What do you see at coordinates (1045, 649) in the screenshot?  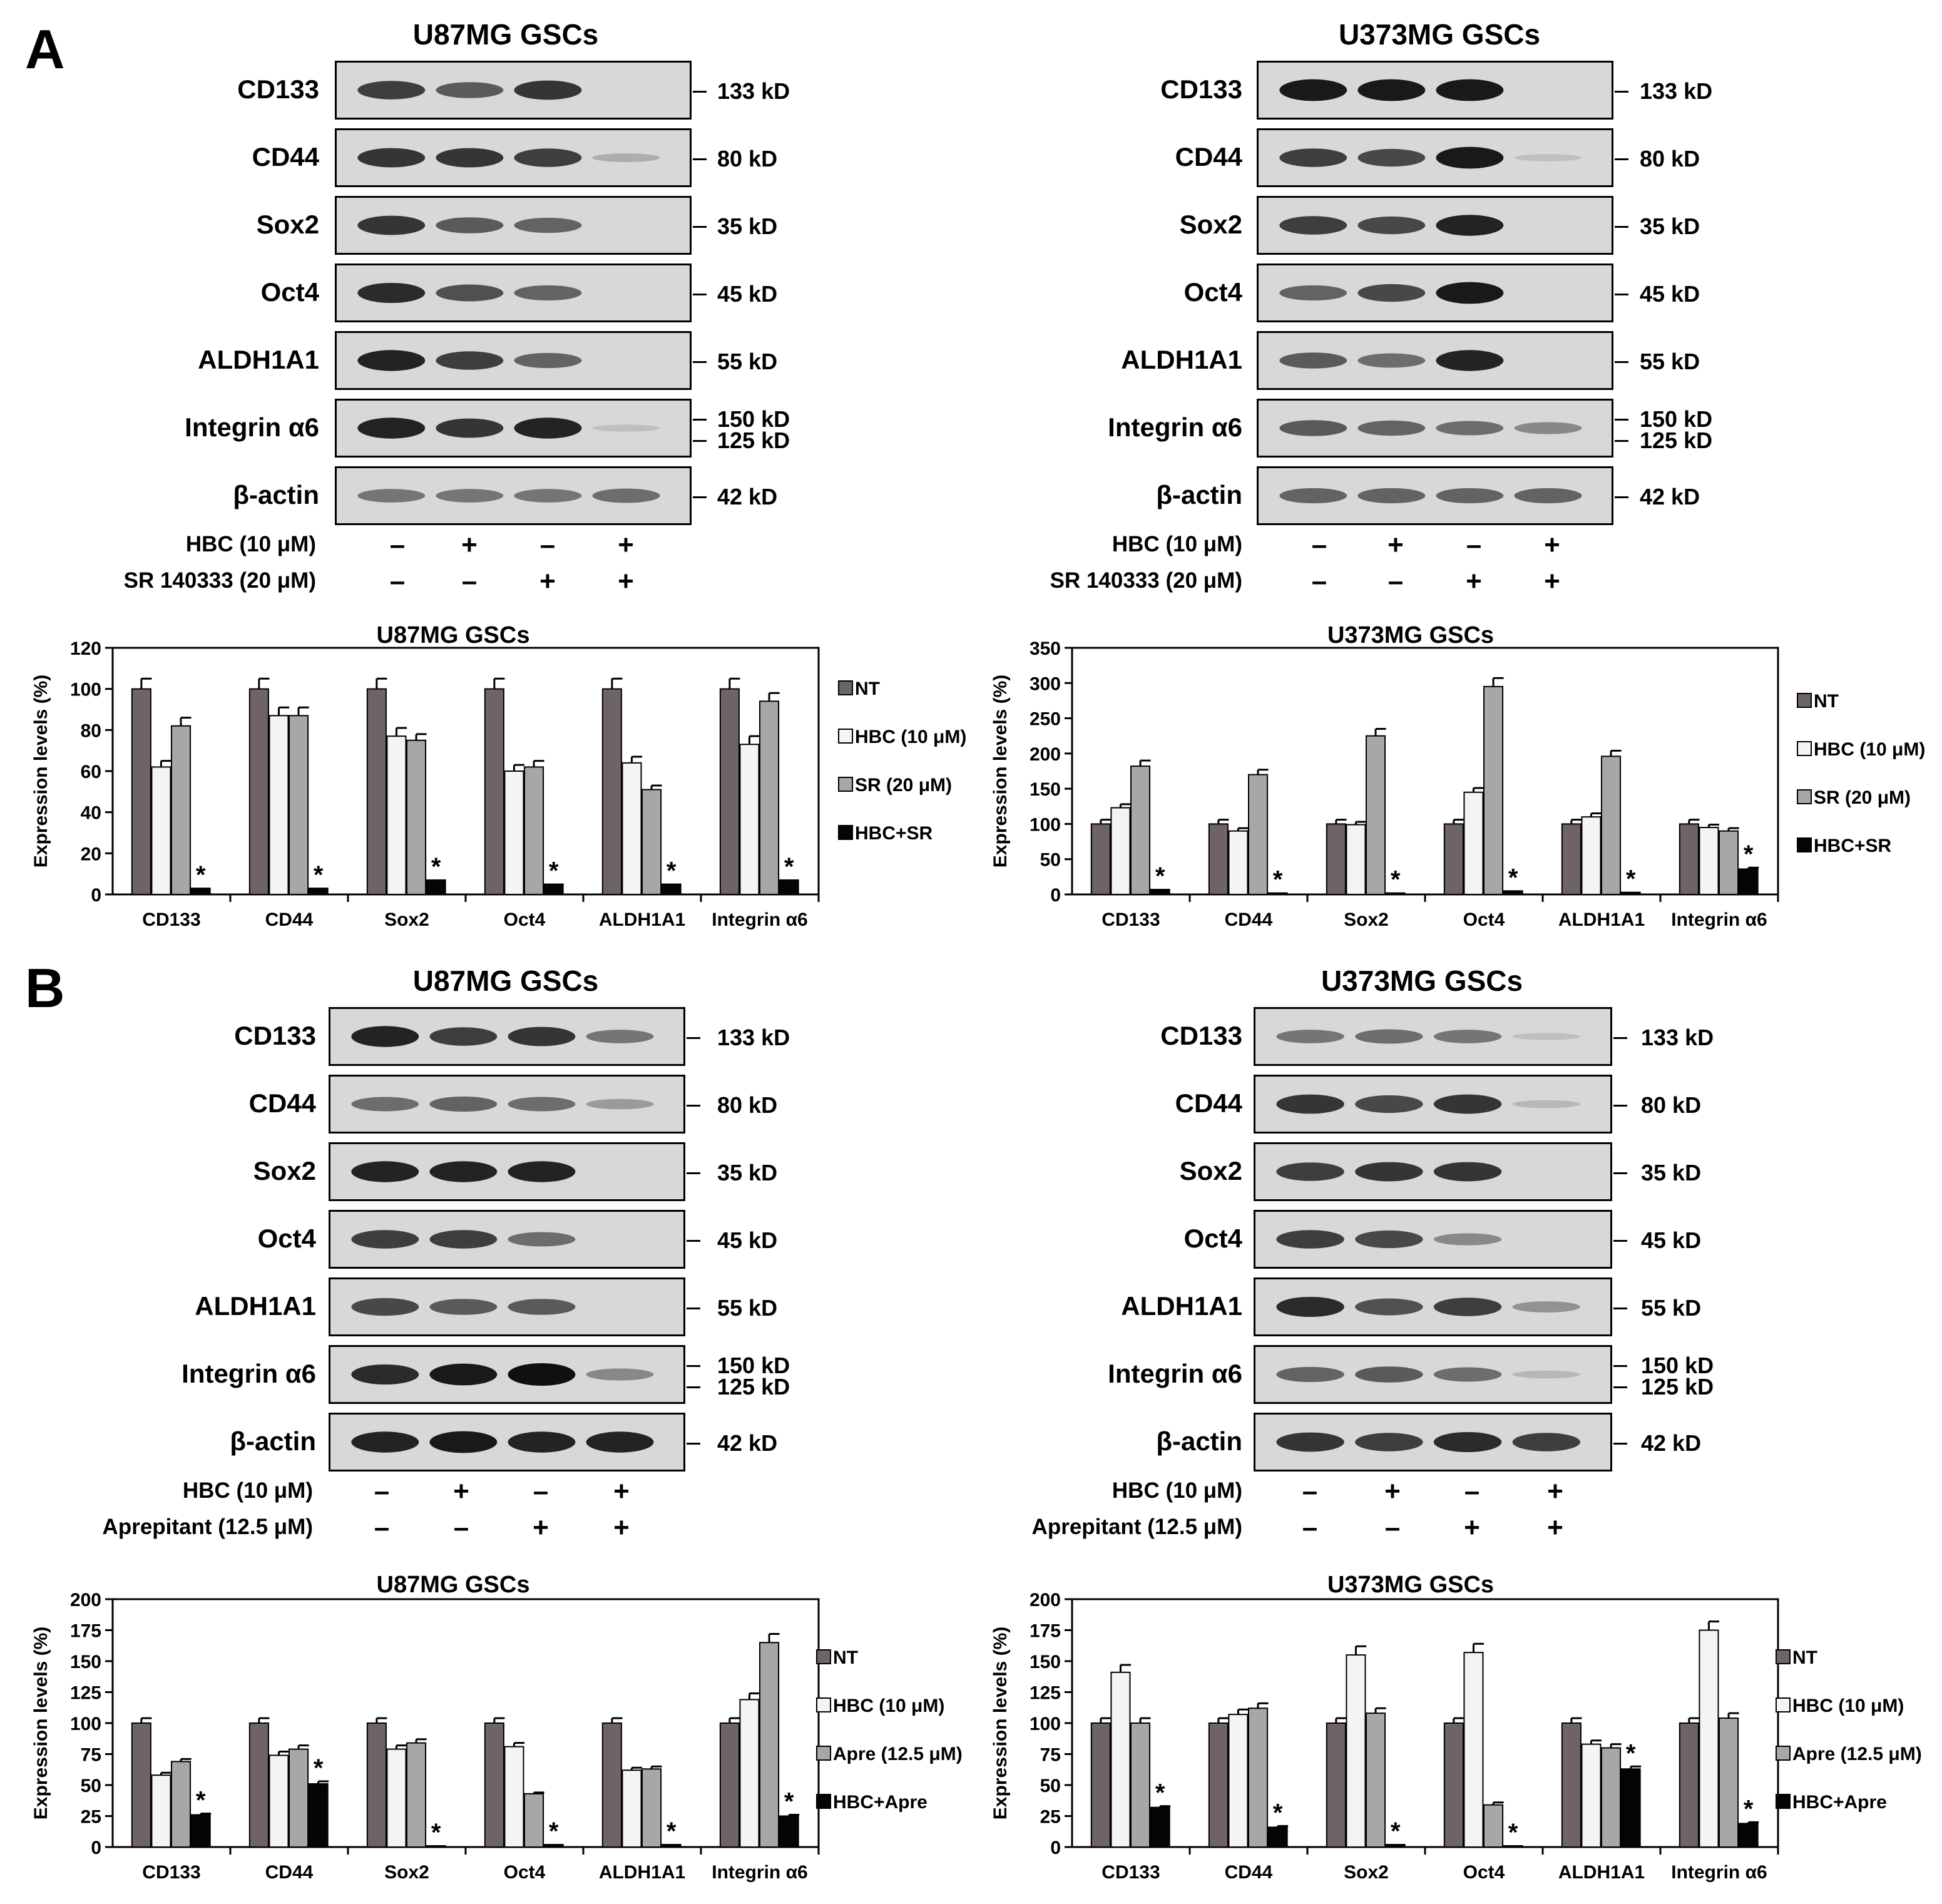 I see `y-tick-label: 350` at bounding box center [1045, 649].